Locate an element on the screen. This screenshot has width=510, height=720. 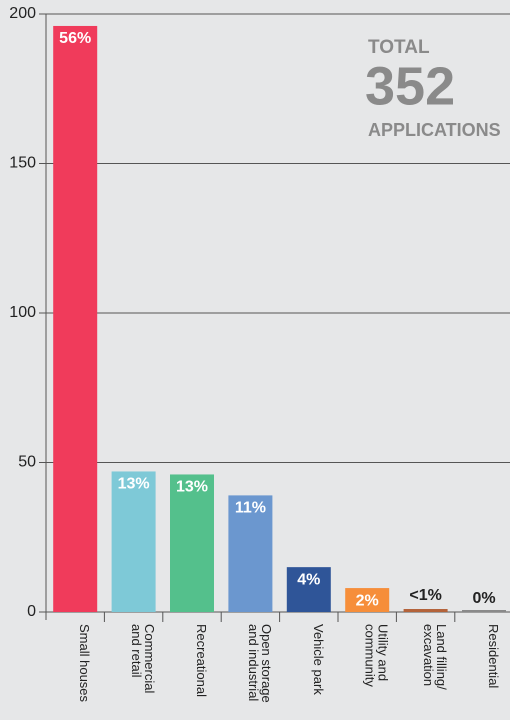
x-tick-label: Residential is located at coordinates (493, 656).